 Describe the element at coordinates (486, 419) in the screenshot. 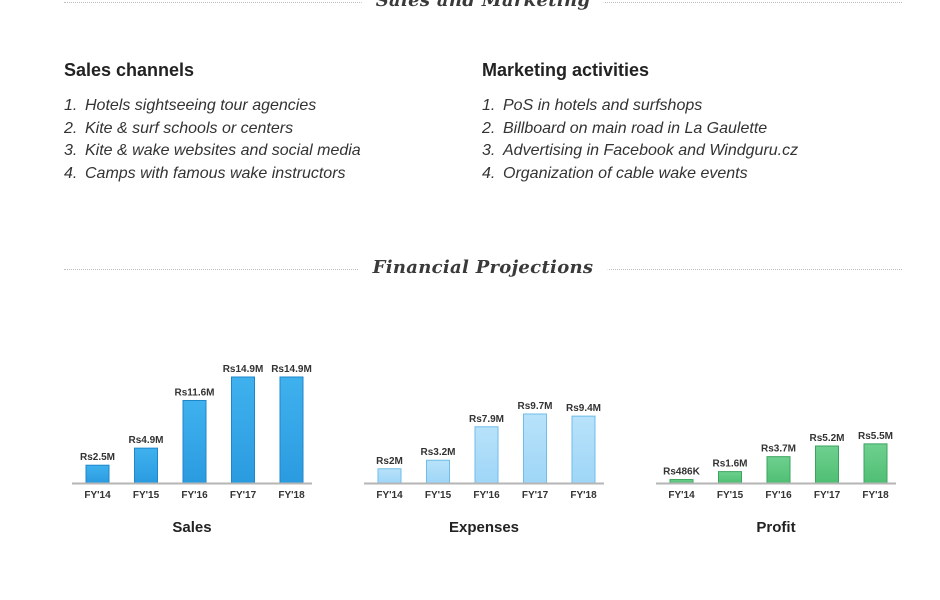

I see `expenses-data-label: Rs7.9M` at that location.